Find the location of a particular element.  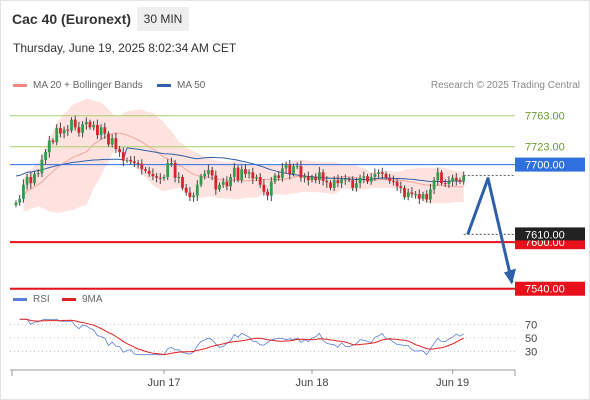

legend-9ma-swatch is located at coordinates (69, 299).